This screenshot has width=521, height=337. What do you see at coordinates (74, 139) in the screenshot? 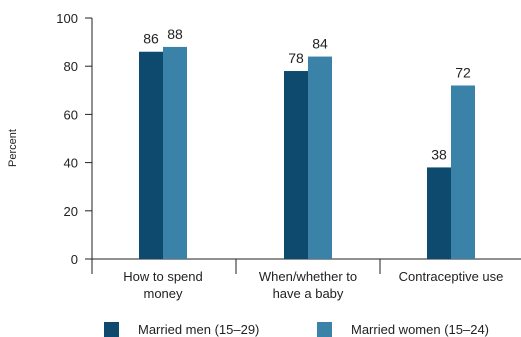
I see `y-axis: 0 20 40 60 80 100` at bounding box center [74, 139].